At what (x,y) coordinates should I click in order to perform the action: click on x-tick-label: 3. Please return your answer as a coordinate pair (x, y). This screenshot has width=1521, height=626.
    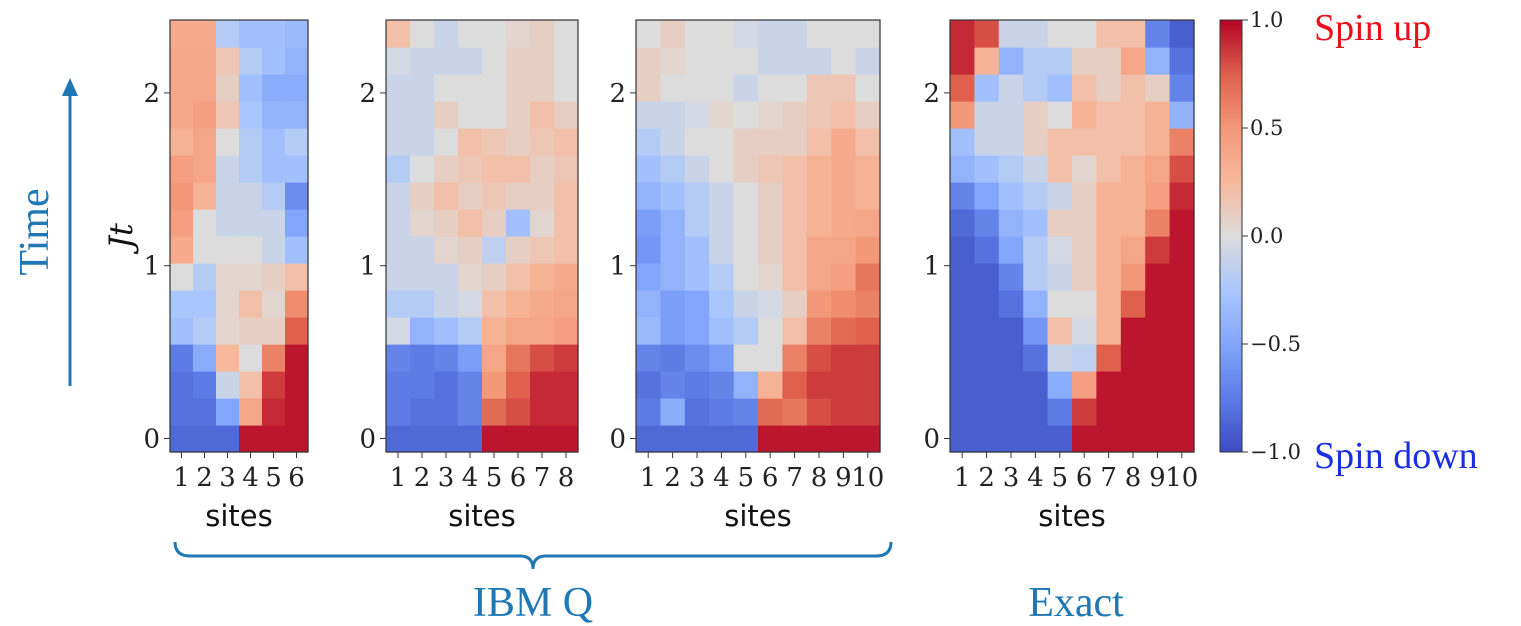
    Looking at the image, I should click on (446, 478).